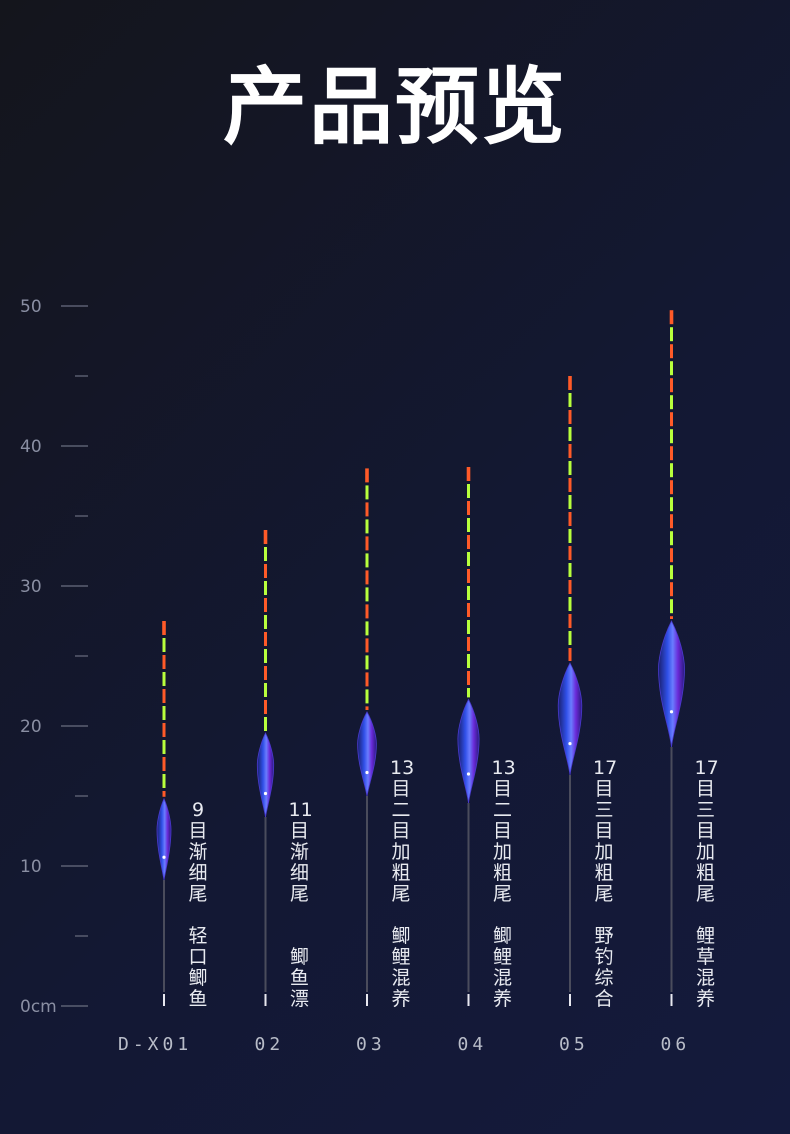 Image resolution: width=790 pixels, height=1134 pixels. What do you see at coordinates (604, 936) in the screenshot?
I see `use-char: 野` at bounding box center [604, 936].